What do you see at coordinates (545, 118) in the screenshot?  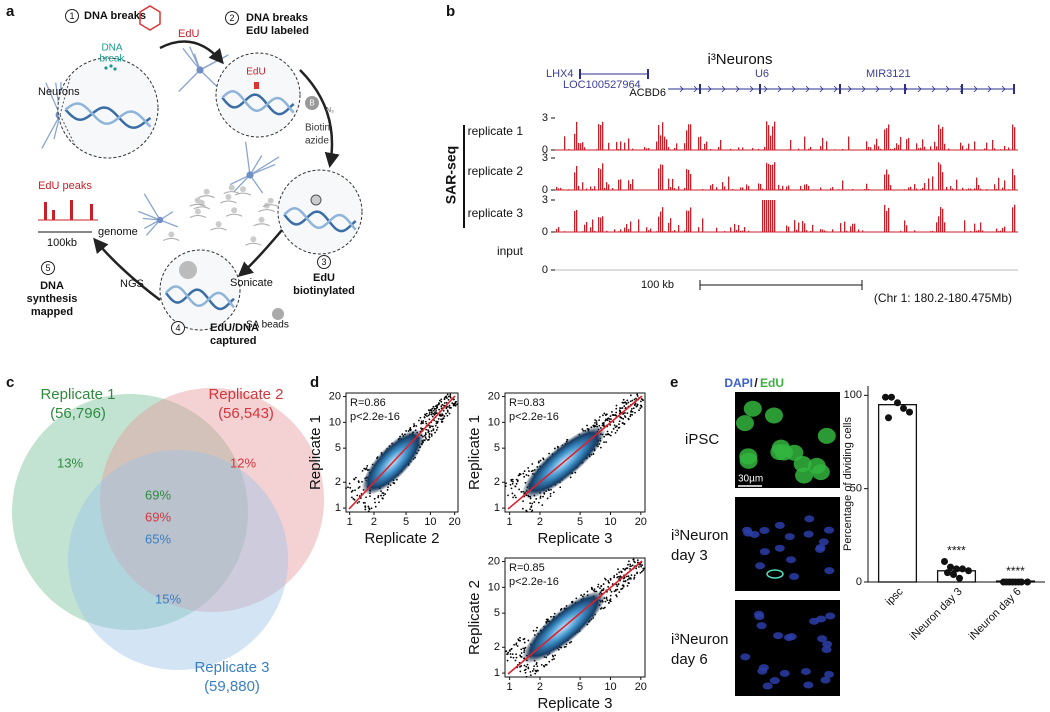 I see `track-tick-label: 3` at bounding box center [545, 118].